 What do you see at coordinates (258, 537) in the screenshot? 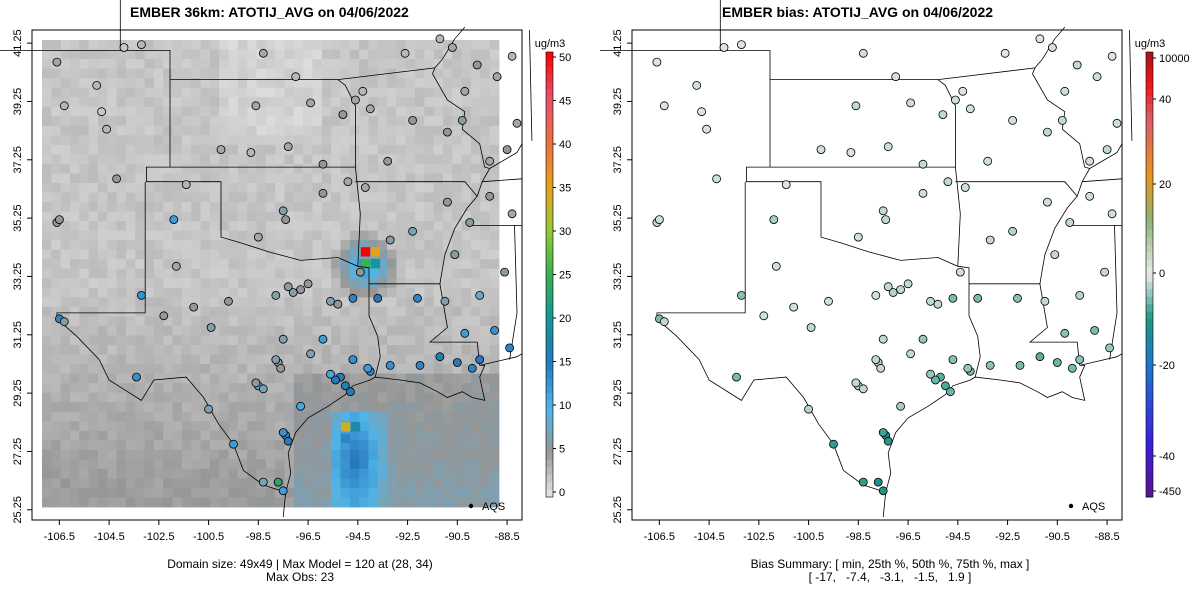
I see `x-tick-label: -98.5` at bounding box center [258, 537].